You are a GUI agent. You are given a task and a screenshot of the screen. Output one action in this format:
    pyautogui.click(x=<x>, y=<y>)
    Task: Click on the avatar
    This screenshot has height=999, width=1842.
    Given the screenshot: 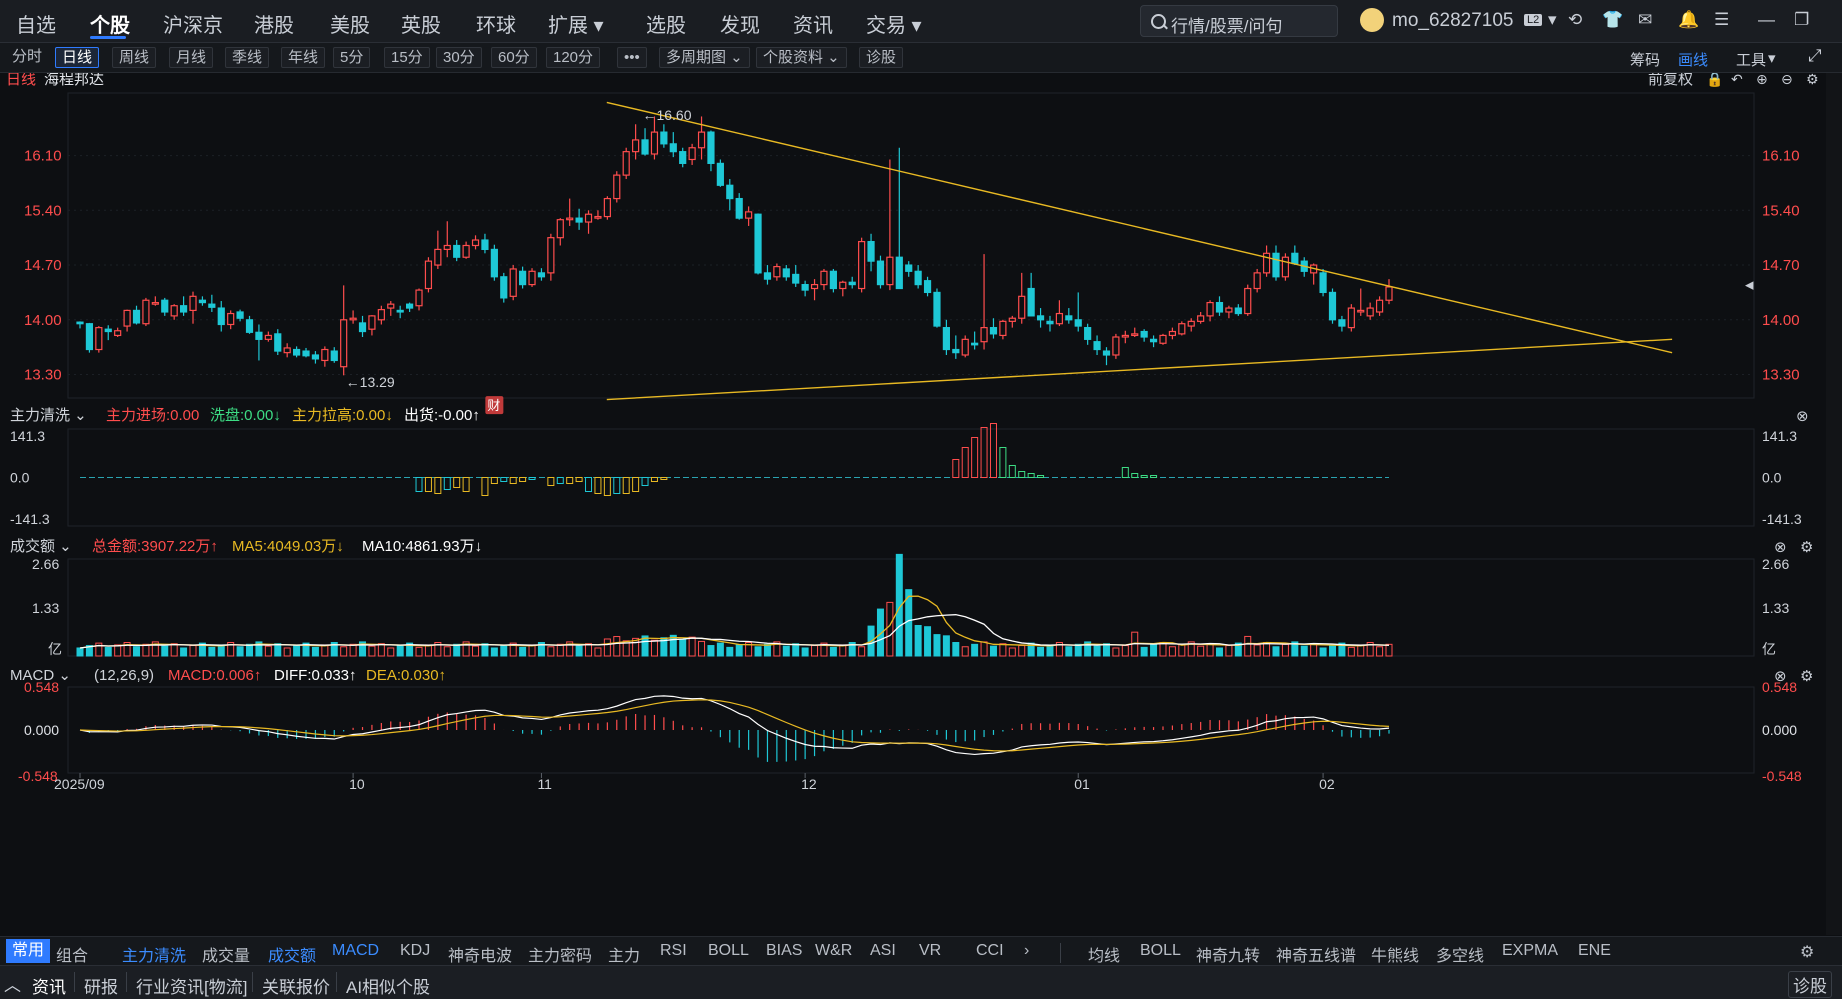 What is the action you would take?
    pyautogui.click(x=1372, y=20)
    